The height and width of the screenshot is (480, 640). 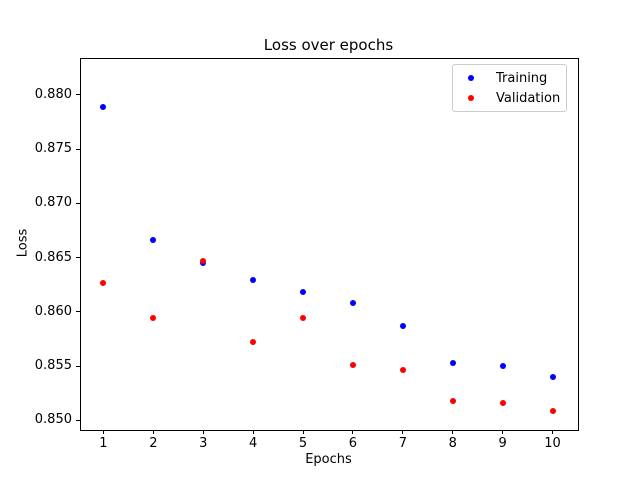 What do you see at coordinates (353, 443) in the screenshot?
I see `x-tick-label: 6` at bounding box center [353, 443].